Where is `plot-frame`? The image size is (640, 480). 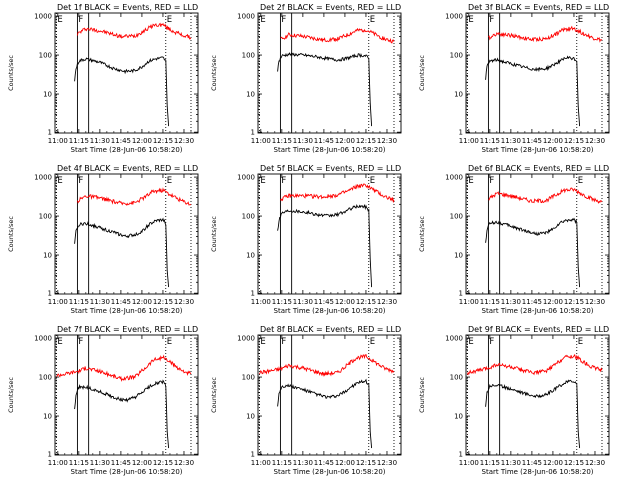
plot-frame is located at coordinates (537, 395).